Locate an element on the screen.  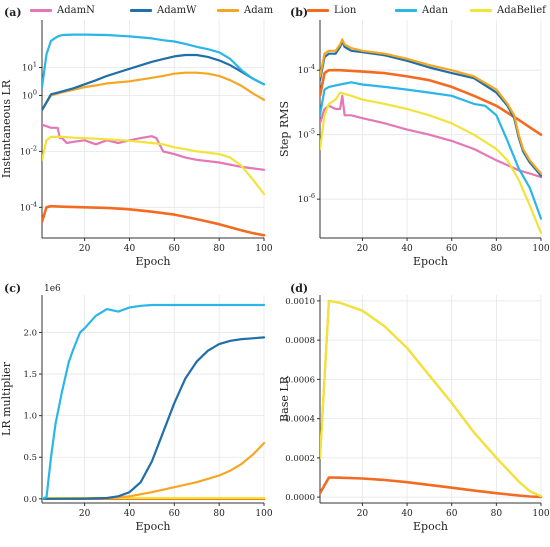
y-tick-label: 0.5 is located at coordinates (30, 458).